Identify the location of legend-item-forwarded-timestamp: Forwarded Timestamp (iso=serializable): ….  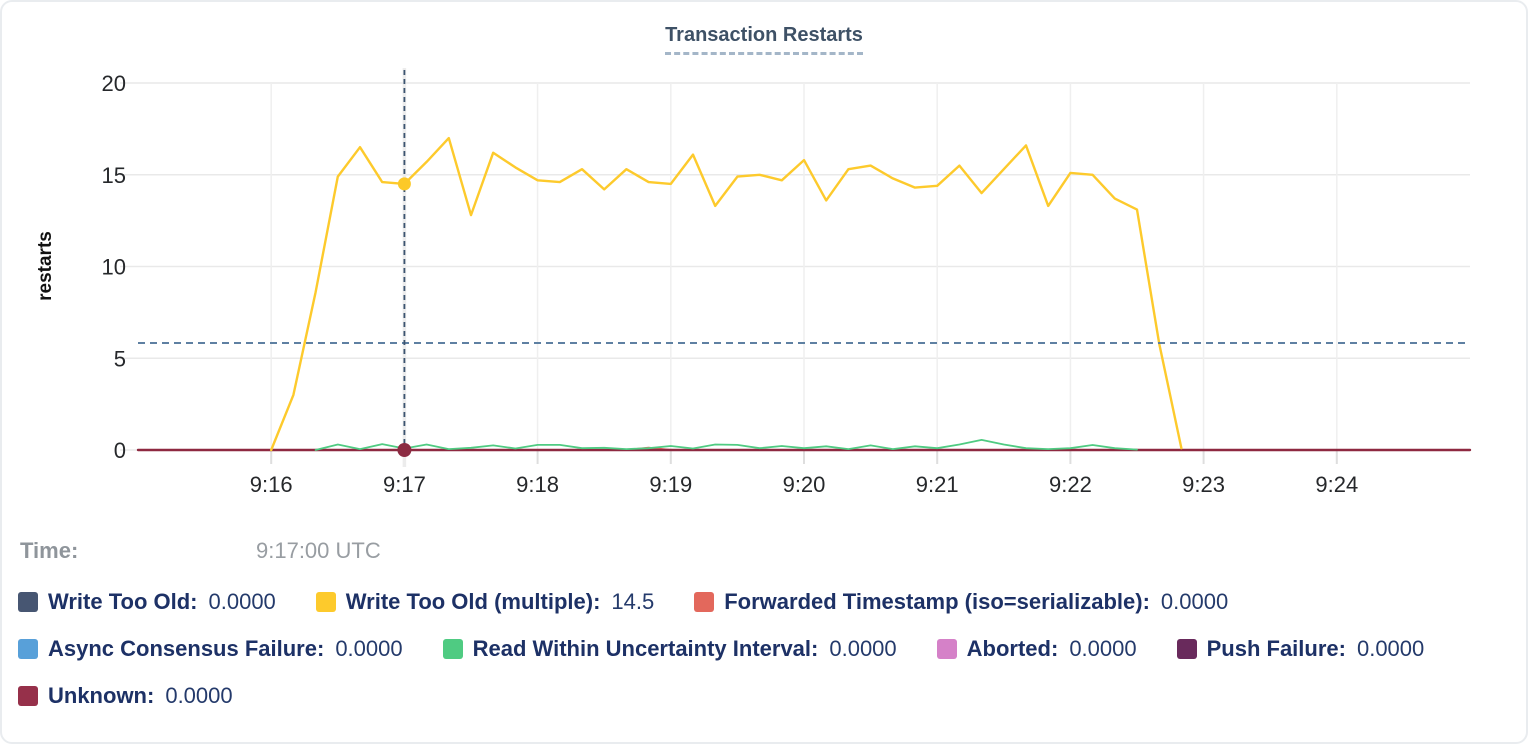
(961, 602).